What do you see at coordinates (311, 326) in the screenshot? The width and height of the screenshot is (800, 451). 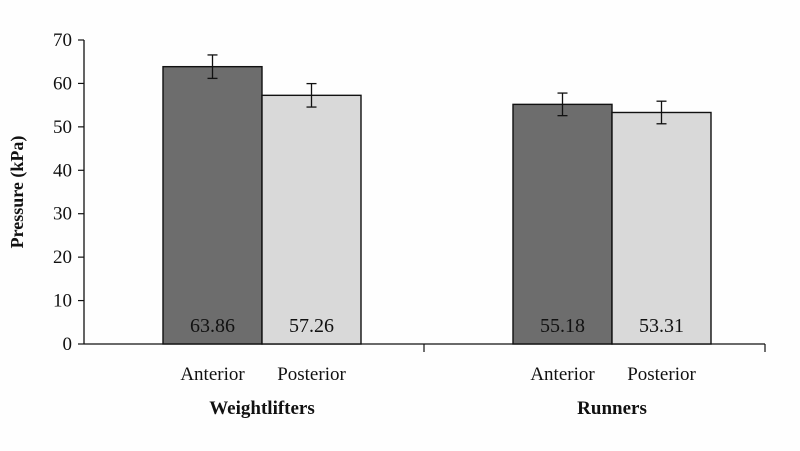 I see `bar-value-label: 57.26` at bounding box center [311, 326].